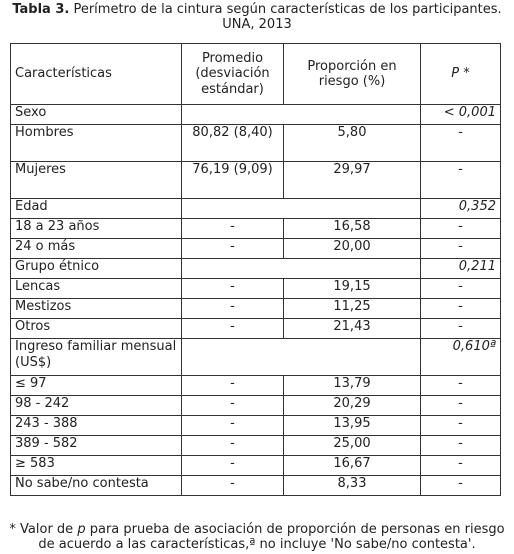  What do you see at coordinates (96, 114) in the screenshot?
I see `row-label: Sexo` at bounding box center [96, 114].